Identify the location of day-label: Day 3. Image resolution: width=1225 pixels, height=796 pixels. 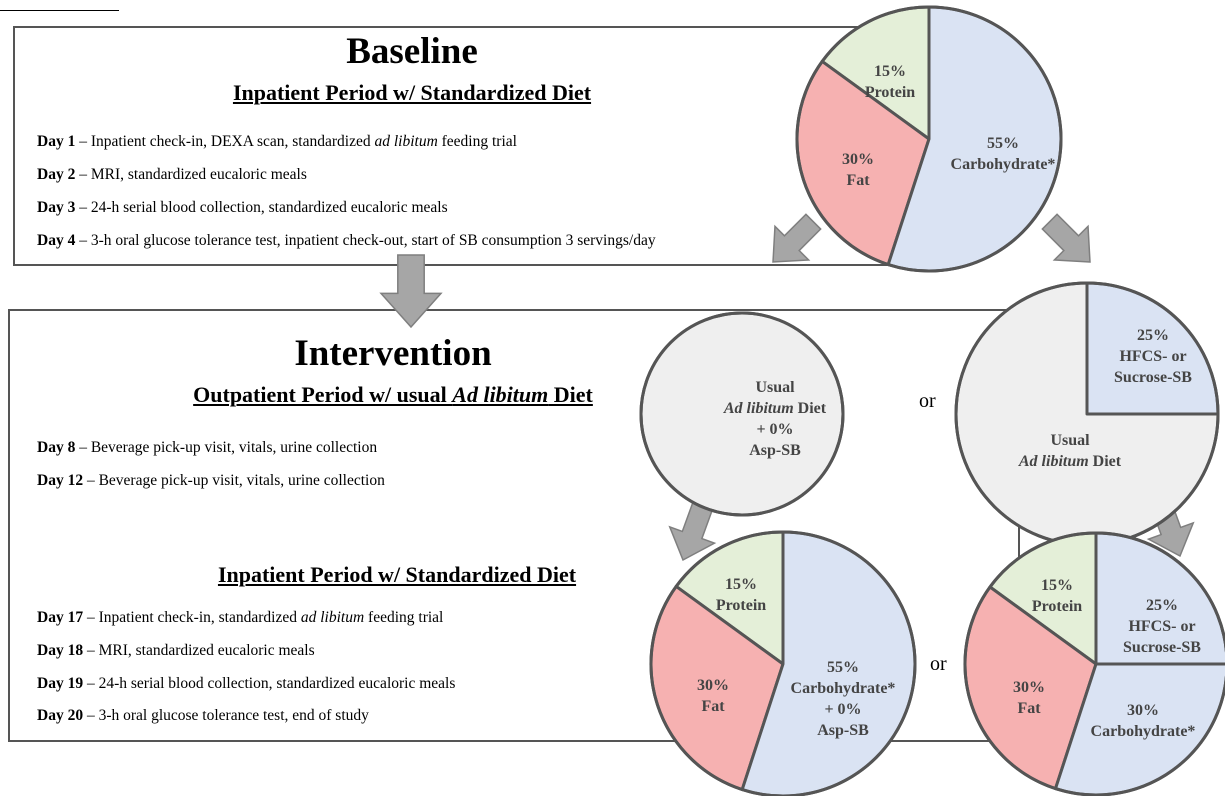
(56, 207).